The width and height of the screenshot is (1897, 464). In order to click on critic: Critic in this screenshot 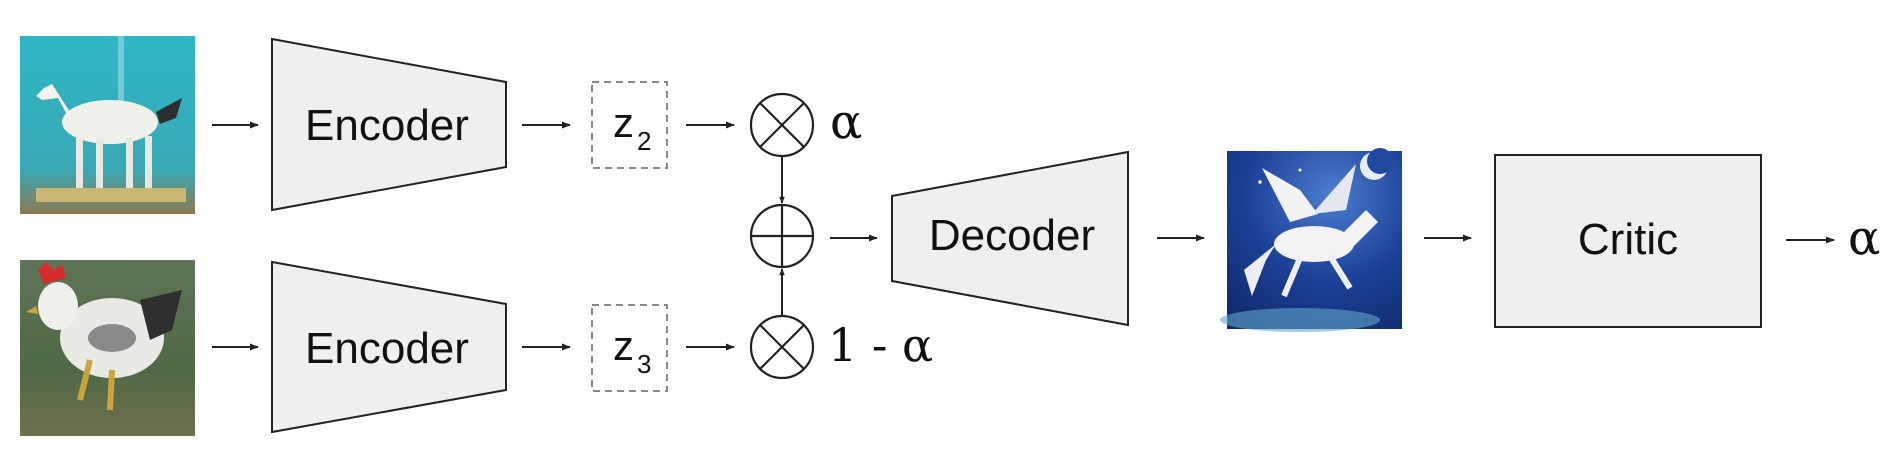, I will do `click(1628, 241)`.